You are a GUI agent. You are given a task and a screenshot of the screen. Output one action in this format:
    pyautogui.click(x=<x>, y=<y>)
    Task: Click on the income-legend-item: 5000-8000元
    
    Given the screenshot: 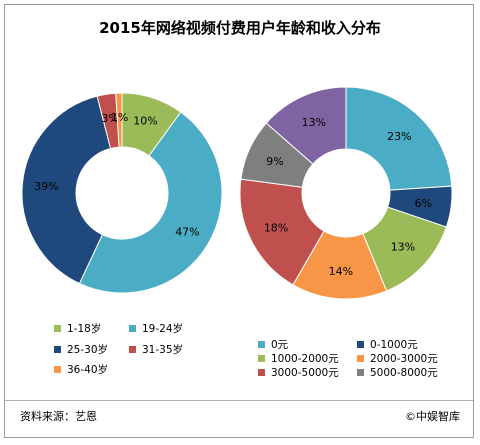 What is the action you would take?
    pyautogui.click(x=397, y=372)
    